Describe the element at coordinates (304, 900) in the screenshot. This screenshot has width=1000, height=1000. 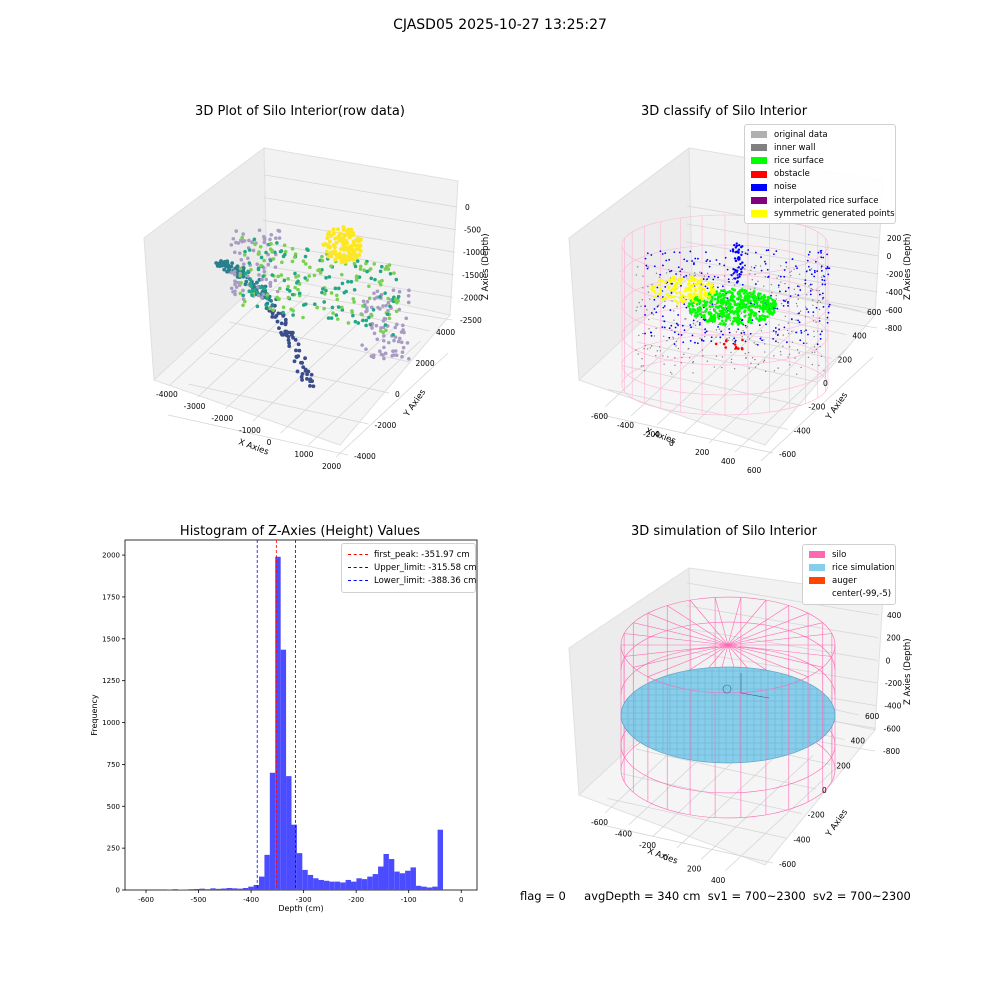
I see `x-tick-label: -300` at that location.